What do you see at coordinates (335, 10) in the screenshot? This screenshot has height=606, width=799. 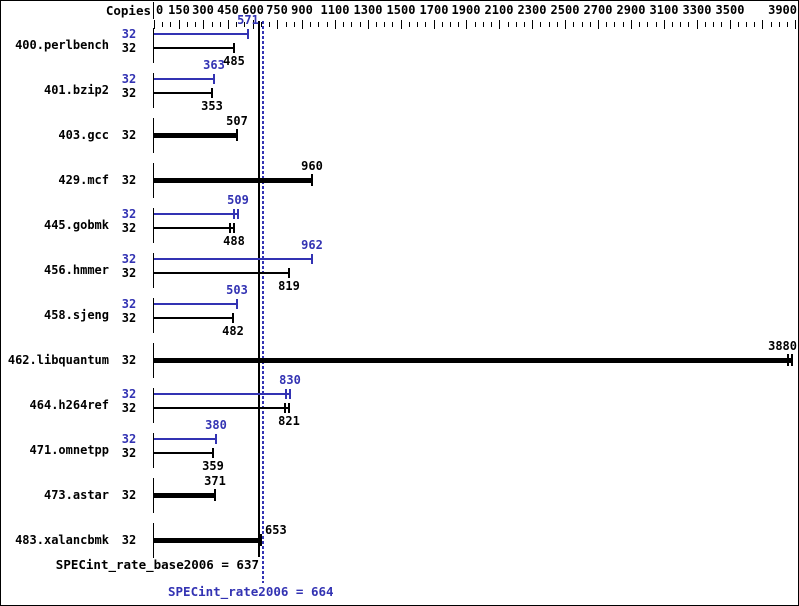 I see `axis-tick-label: 1100` at bounding box center [335, 10].